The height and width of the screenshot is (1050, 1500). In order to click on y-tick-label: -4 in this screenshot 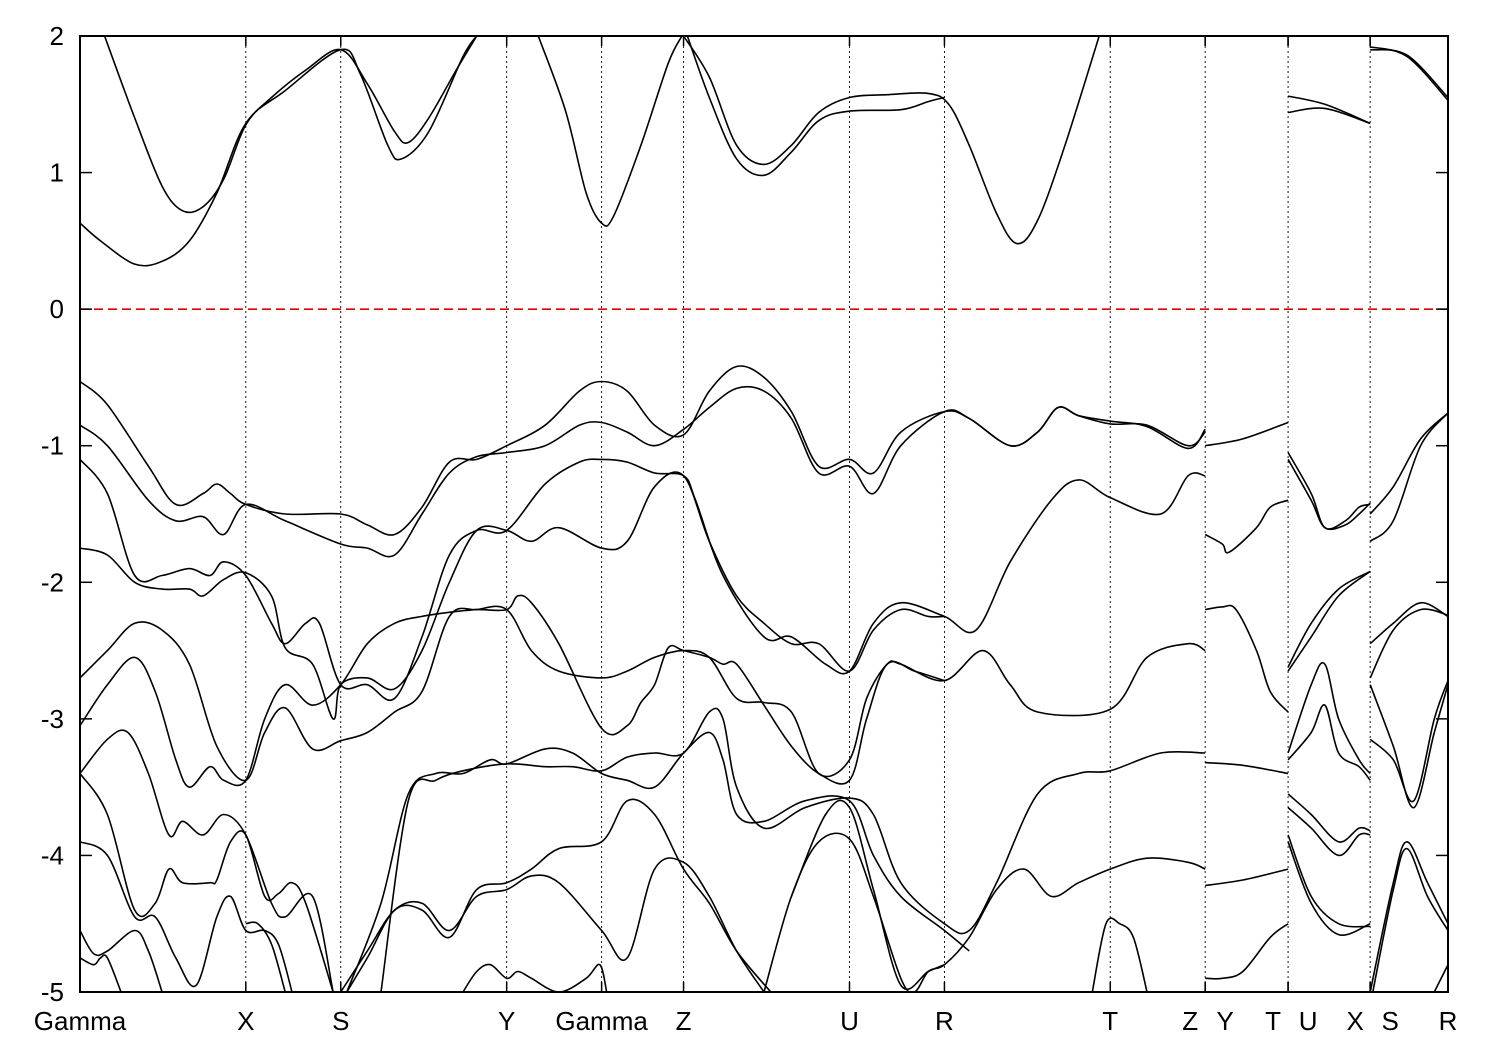, I will do `click(52, 855)`.